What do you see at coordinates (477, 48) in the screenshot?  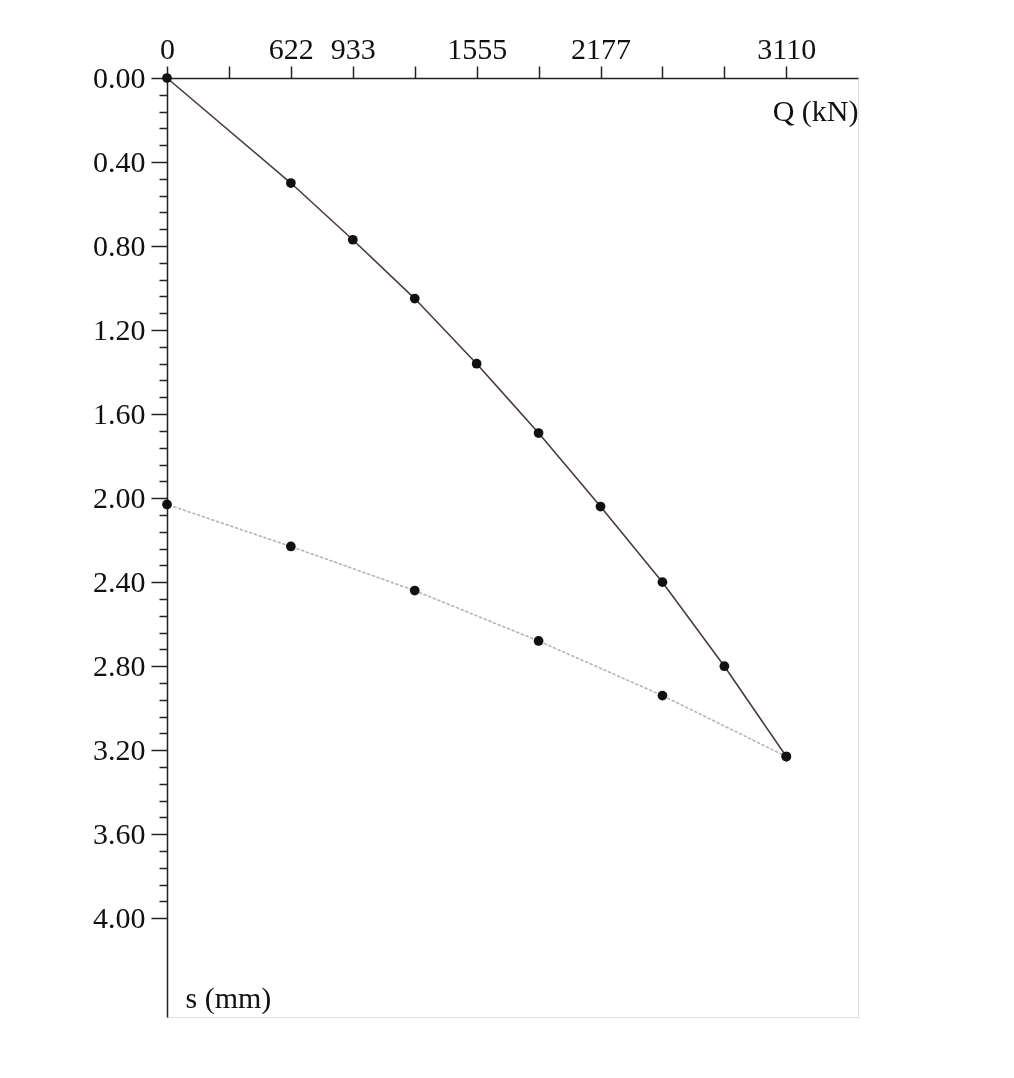 I see `x-tick-label: 1555` at bounding box center [477, 48].